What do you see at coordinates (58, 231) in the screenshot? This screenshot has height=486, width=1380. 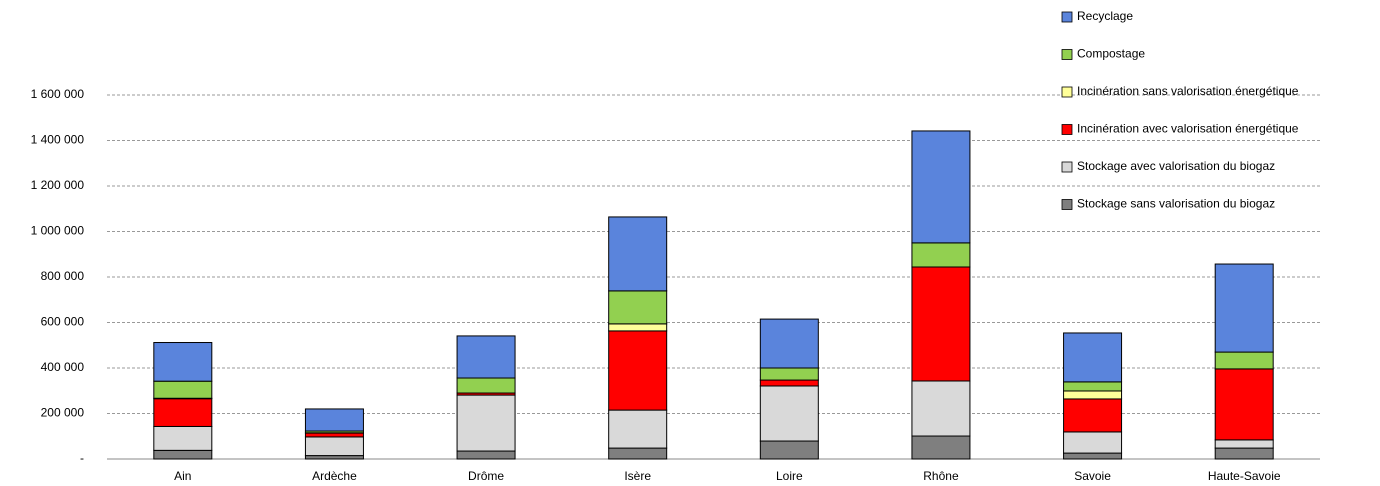 I see `y-tick-label: 1 000 000` at bounding box center [58, 231].